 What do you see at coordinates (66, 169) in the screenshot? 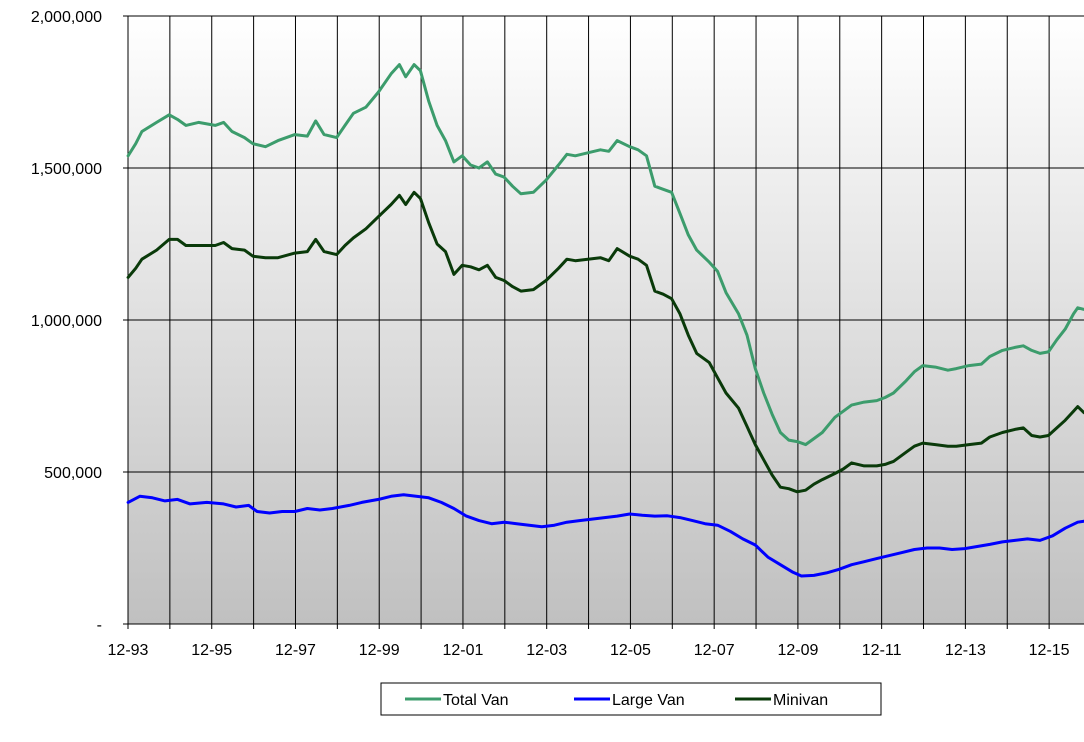
I see `y-tick-label: 1,500,000` at bounding box center [66, 169].